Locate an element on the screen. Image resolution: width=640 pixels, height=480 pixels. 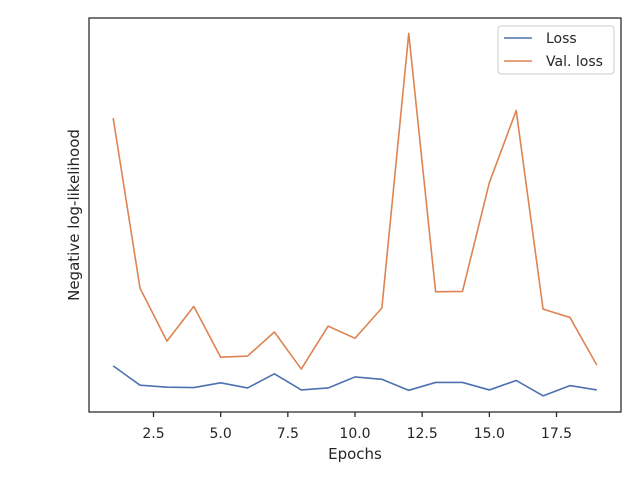
x-axis-ticks: 2.5 5.0 7.5 10.0 12.5 15.0 17.5 is located at coordinates (357, 427).